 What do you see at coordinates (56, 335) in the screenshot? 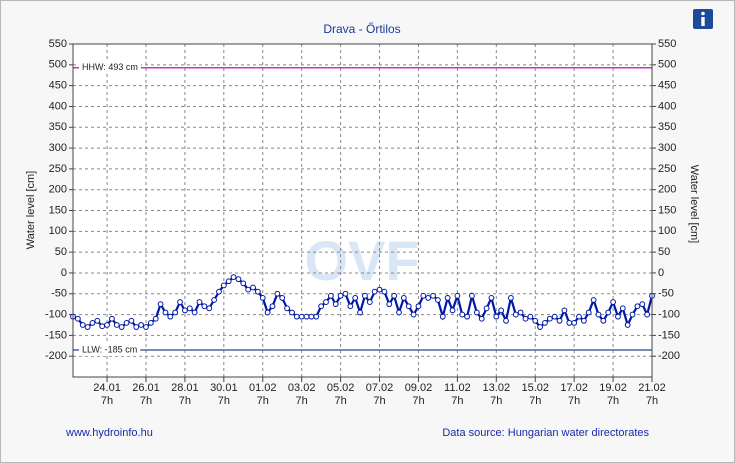
I see `y-tick-label: -150` at bounding box center [56, 335].